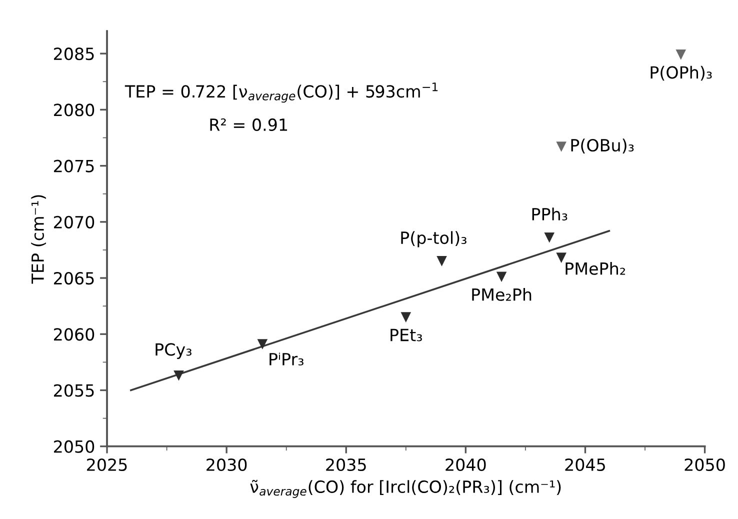 This screenshot has height=519, width=738. Describe the element at coordinates (249, 125) in the screenshot. I see `annotation: R² = 0.91` at that location.